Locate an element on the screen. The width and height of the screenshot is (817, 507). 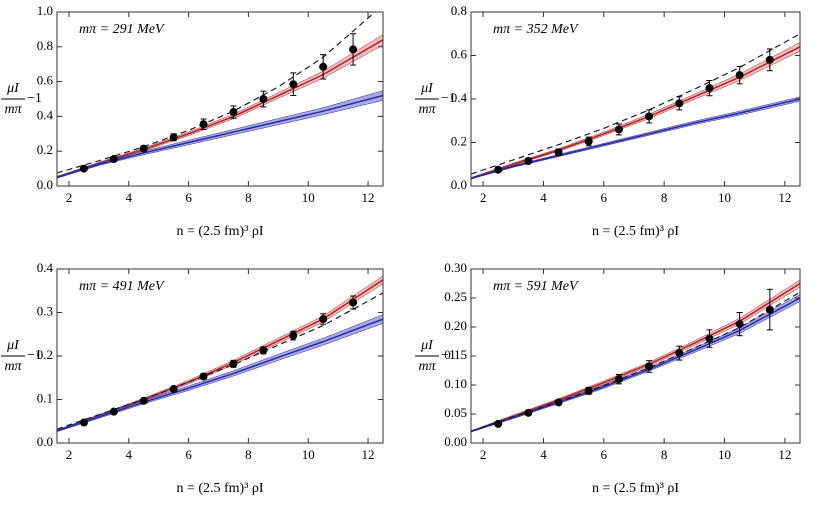
y-tick-label: 0.05 is located at coordinates (455, 412).